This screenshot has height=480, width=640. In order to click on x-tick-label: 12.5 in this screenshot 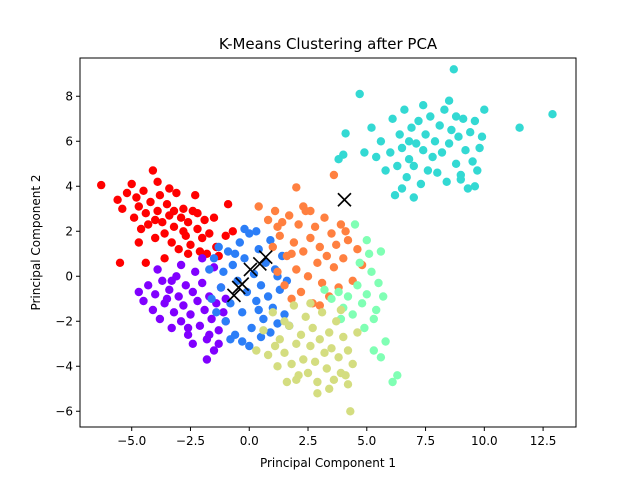, I will do `click(543, 441)`.